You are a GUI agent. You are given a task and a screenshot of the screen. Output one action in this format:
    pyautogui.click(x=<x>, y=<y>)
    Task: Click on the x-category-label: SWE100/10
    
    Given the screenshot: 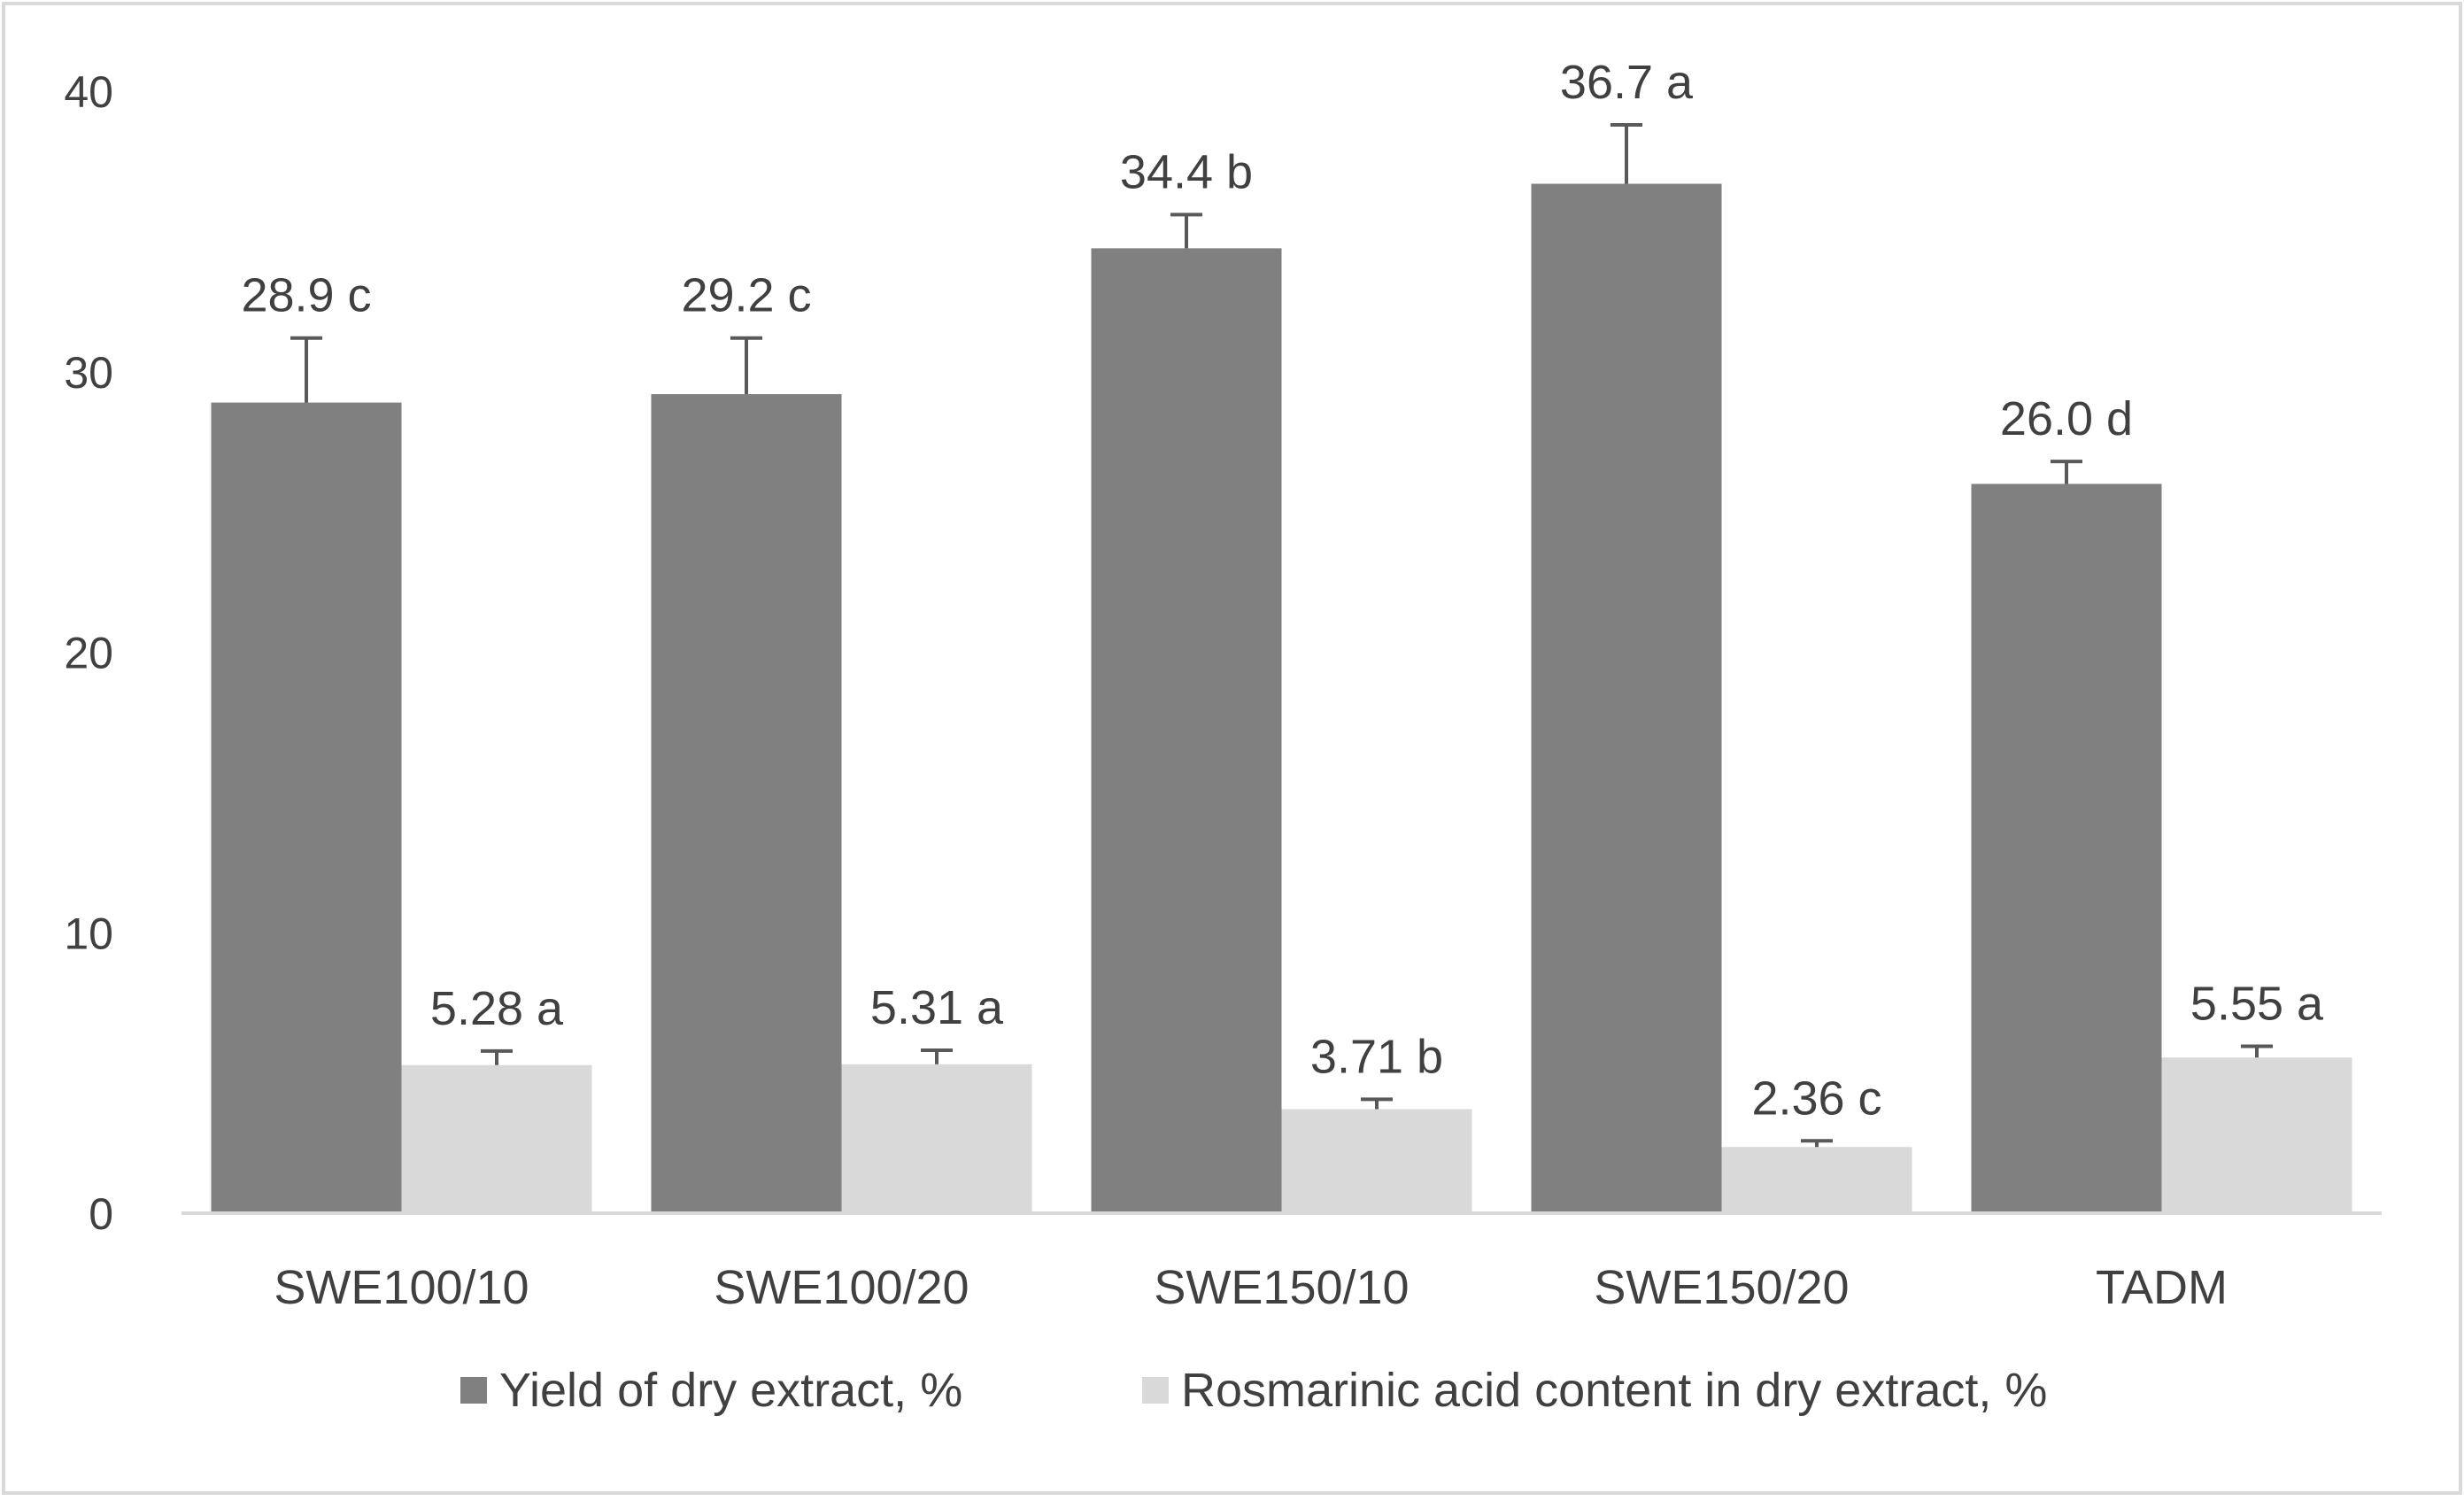 What is the action you would take?
    pyautogui.click(x=402, y=1287)
    